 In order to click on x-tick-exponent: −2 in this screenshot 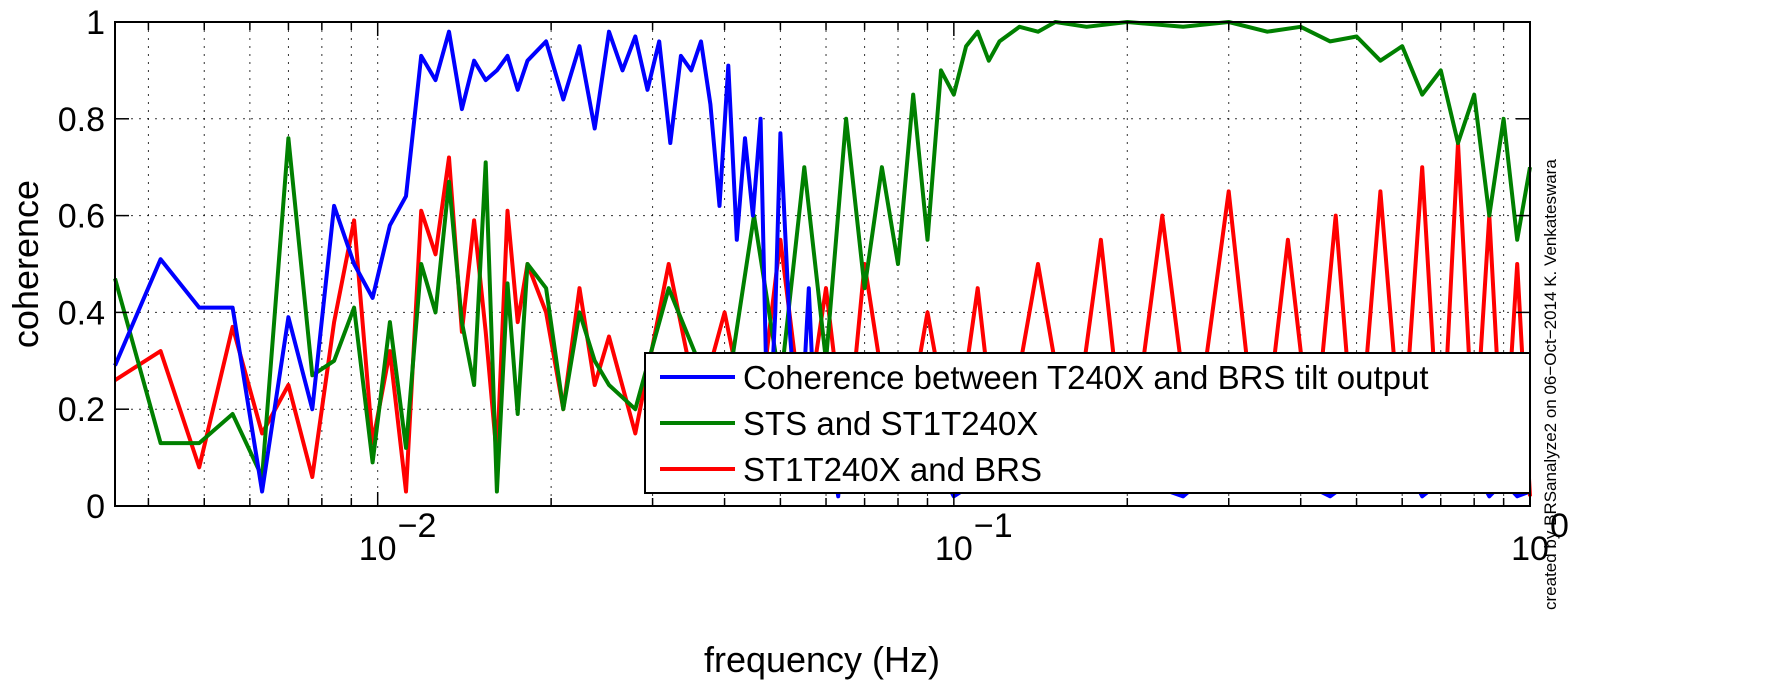, I will do `click(417, 526)`.